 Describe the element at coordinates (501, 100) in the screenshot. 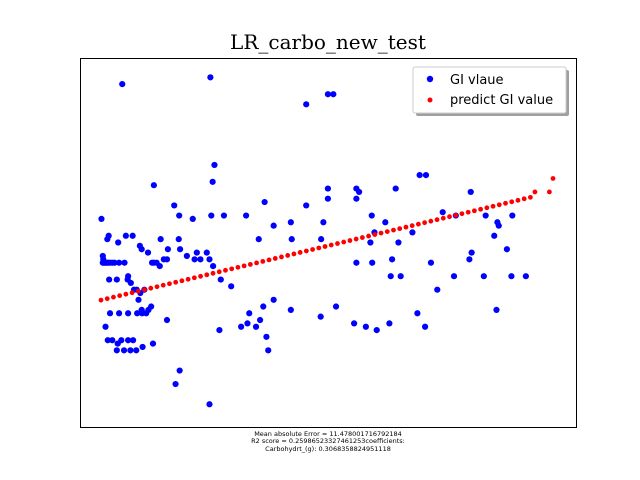

I see `legend-label-predict-gi-value: predict GI value` at that location.